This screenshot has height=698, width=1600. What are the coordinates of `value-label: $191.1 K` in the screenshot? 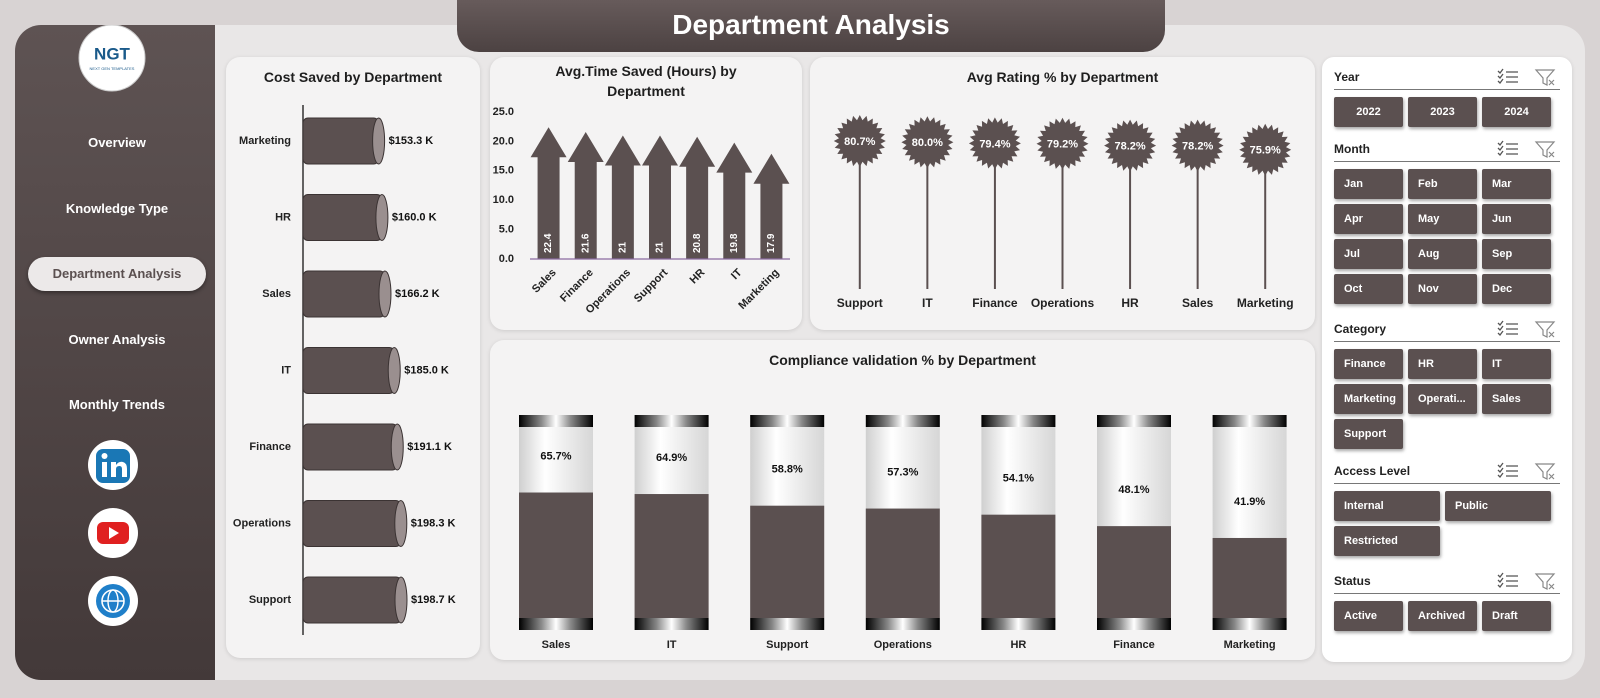 It's located at (429, 447).